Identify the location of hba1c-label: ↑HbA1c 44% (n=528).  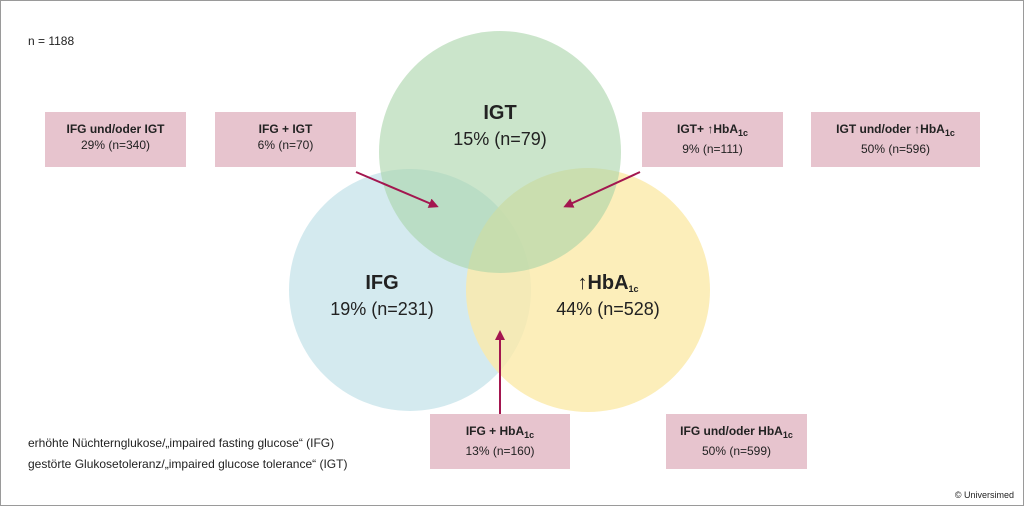
(608, 296).